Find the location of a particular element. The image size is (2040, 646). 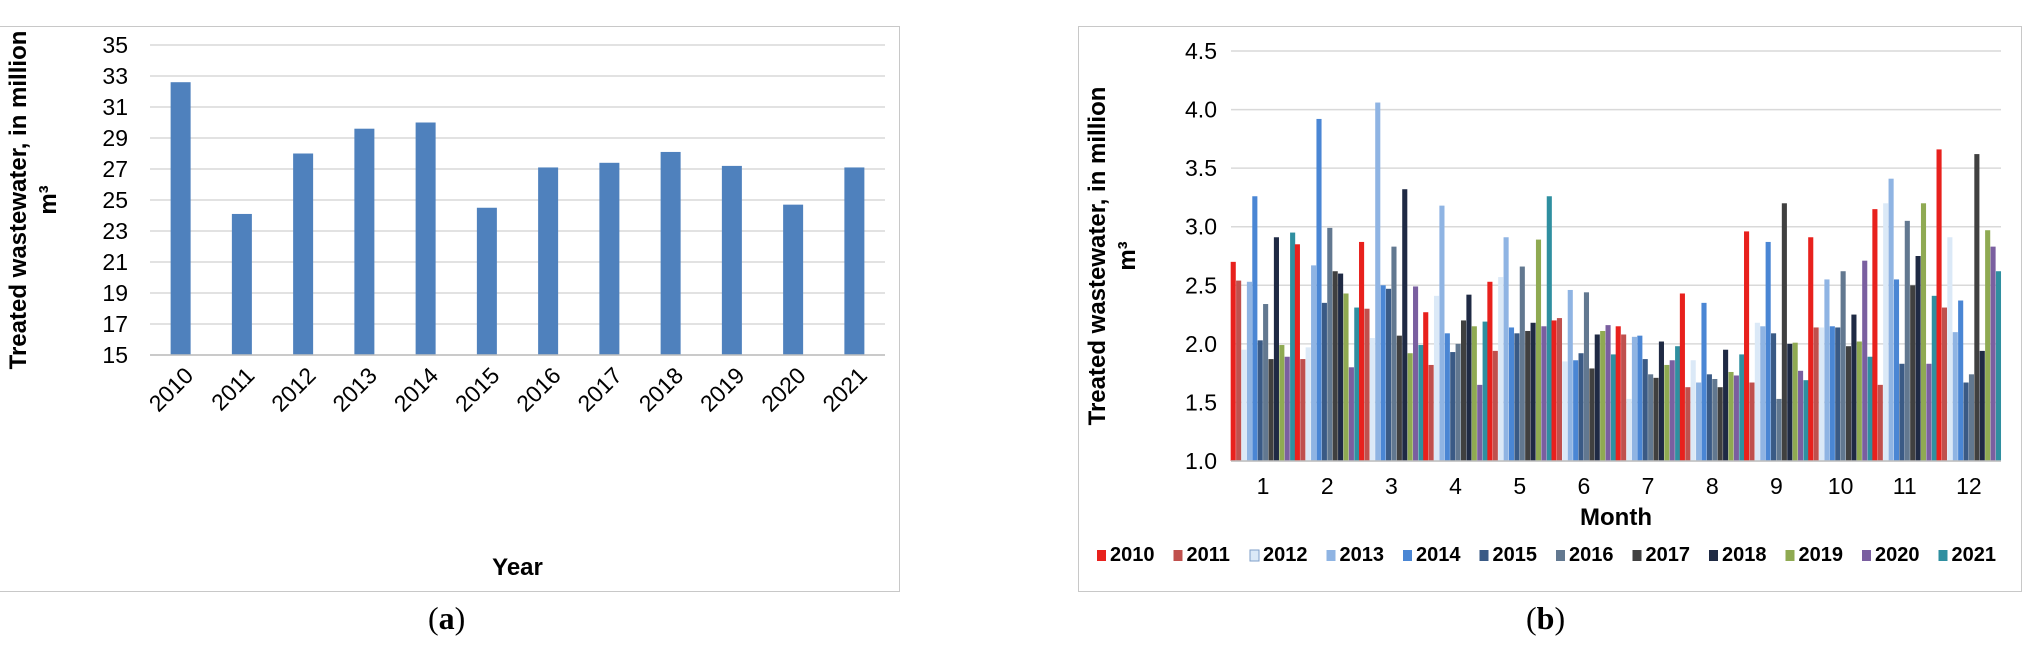

bar-month11-2021 is located at coordinates (1934, 378).